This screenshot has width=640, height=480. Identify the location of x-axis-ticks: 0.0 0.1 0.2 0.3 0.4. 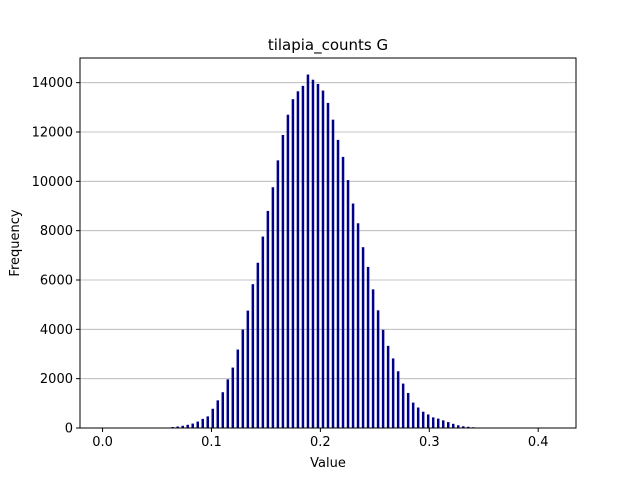
(320, 439).